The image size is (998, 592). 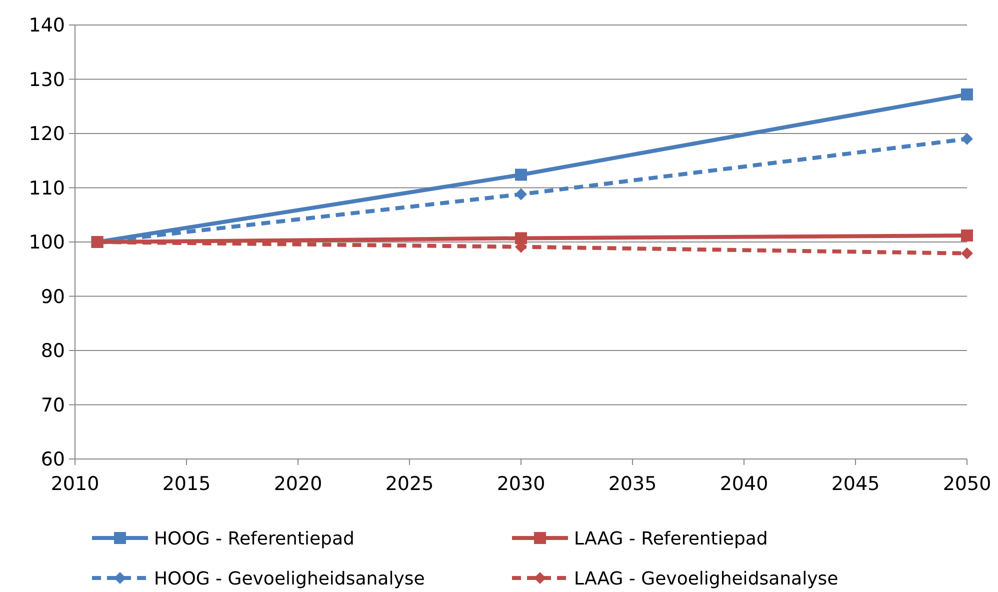 I want to click on y-tick-label: 130, so click(x=46, y=79).